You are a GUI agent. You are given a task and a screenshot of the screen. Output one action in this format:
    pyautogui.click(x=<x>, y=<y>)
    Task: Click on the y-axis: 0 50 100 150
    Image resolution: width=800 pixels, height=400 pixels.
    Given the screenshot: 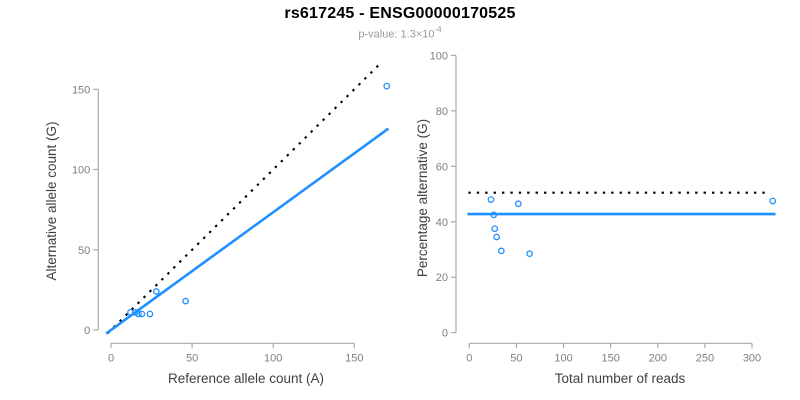 What is the action you would take?
    pyautogui.click(x=85, y=210)
    